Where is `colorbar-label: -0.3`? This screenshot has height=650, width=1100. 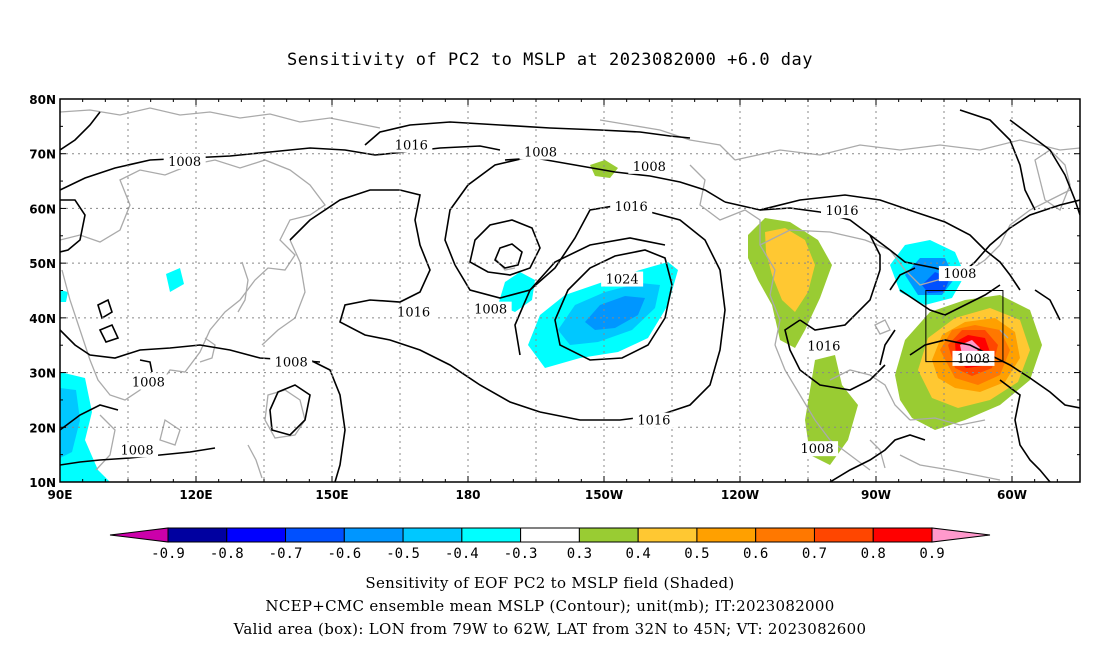 colorbar-label: -0.3 is located at coordinates (521, 554).